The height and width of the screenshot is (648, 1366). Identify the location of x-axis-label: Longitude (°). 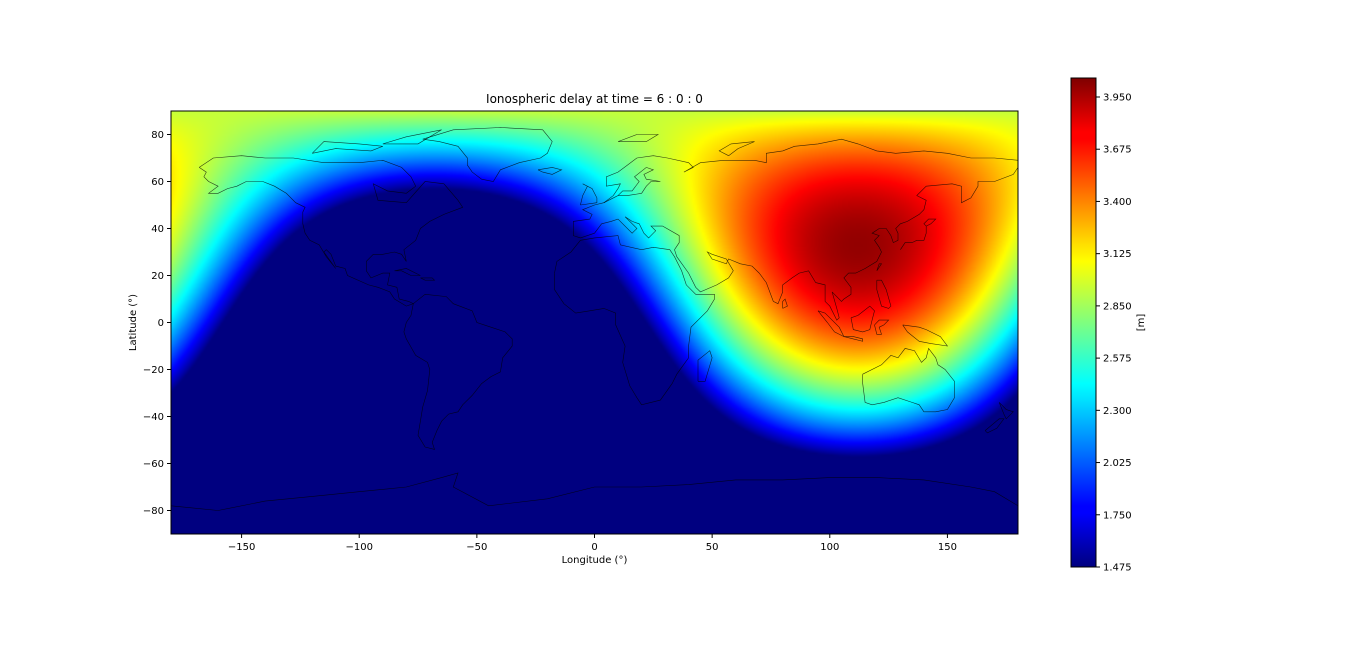
(595, 560).